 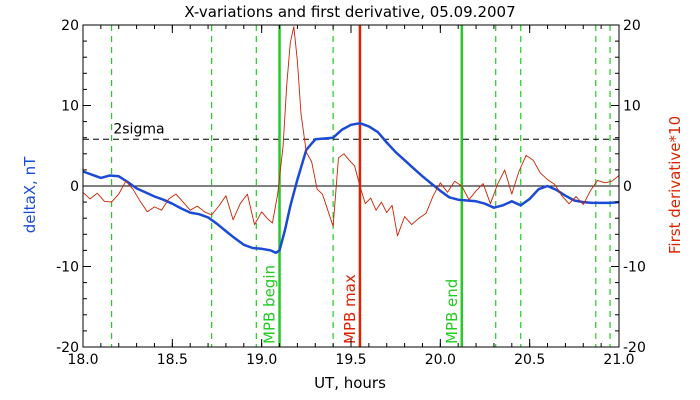 What do you see at coordinates (350, 360) in the screenshot?
I see `x-tick-label: 19.5` at bounding box center [350, 360].